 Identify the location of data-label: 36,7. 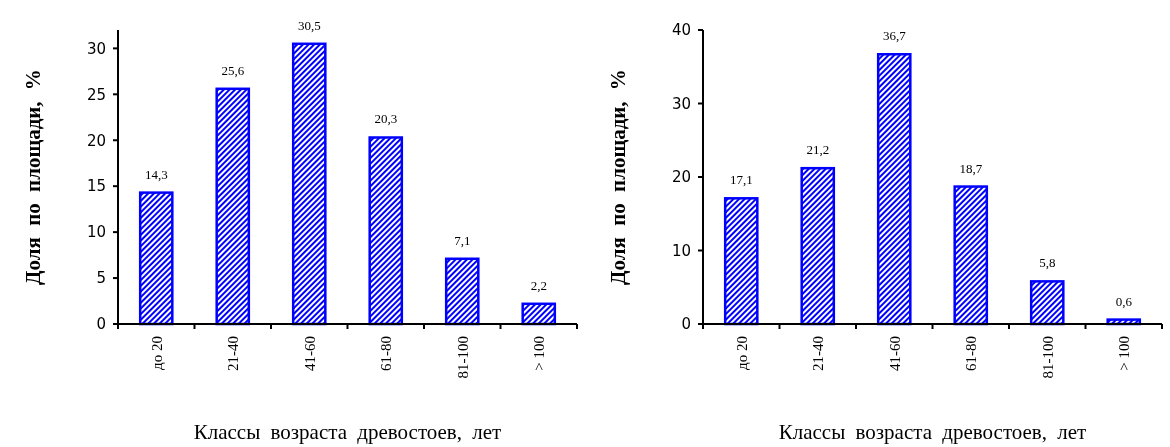
(894, 36).